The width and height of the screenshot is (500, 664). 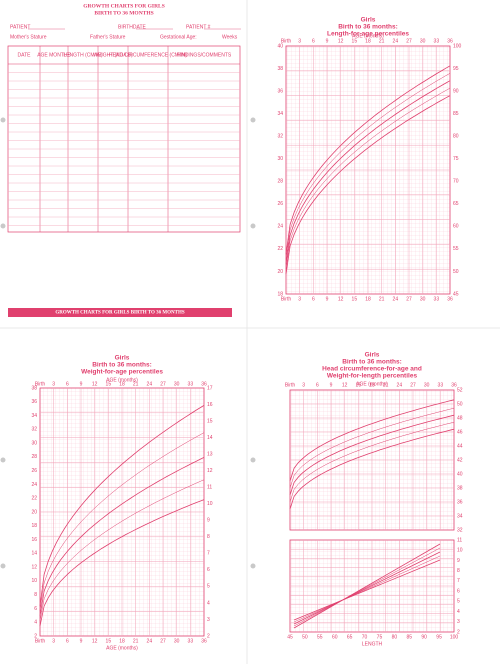 I want to click on column-header: HEAD CIRCUMFERENCE (CM/IN), so click(x=148, y=55).